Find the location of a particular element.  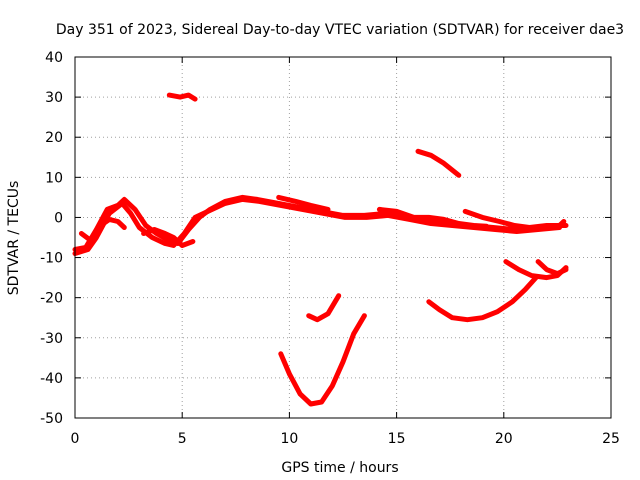

x-tick-label: 10 is located at coordinates (289, 439).